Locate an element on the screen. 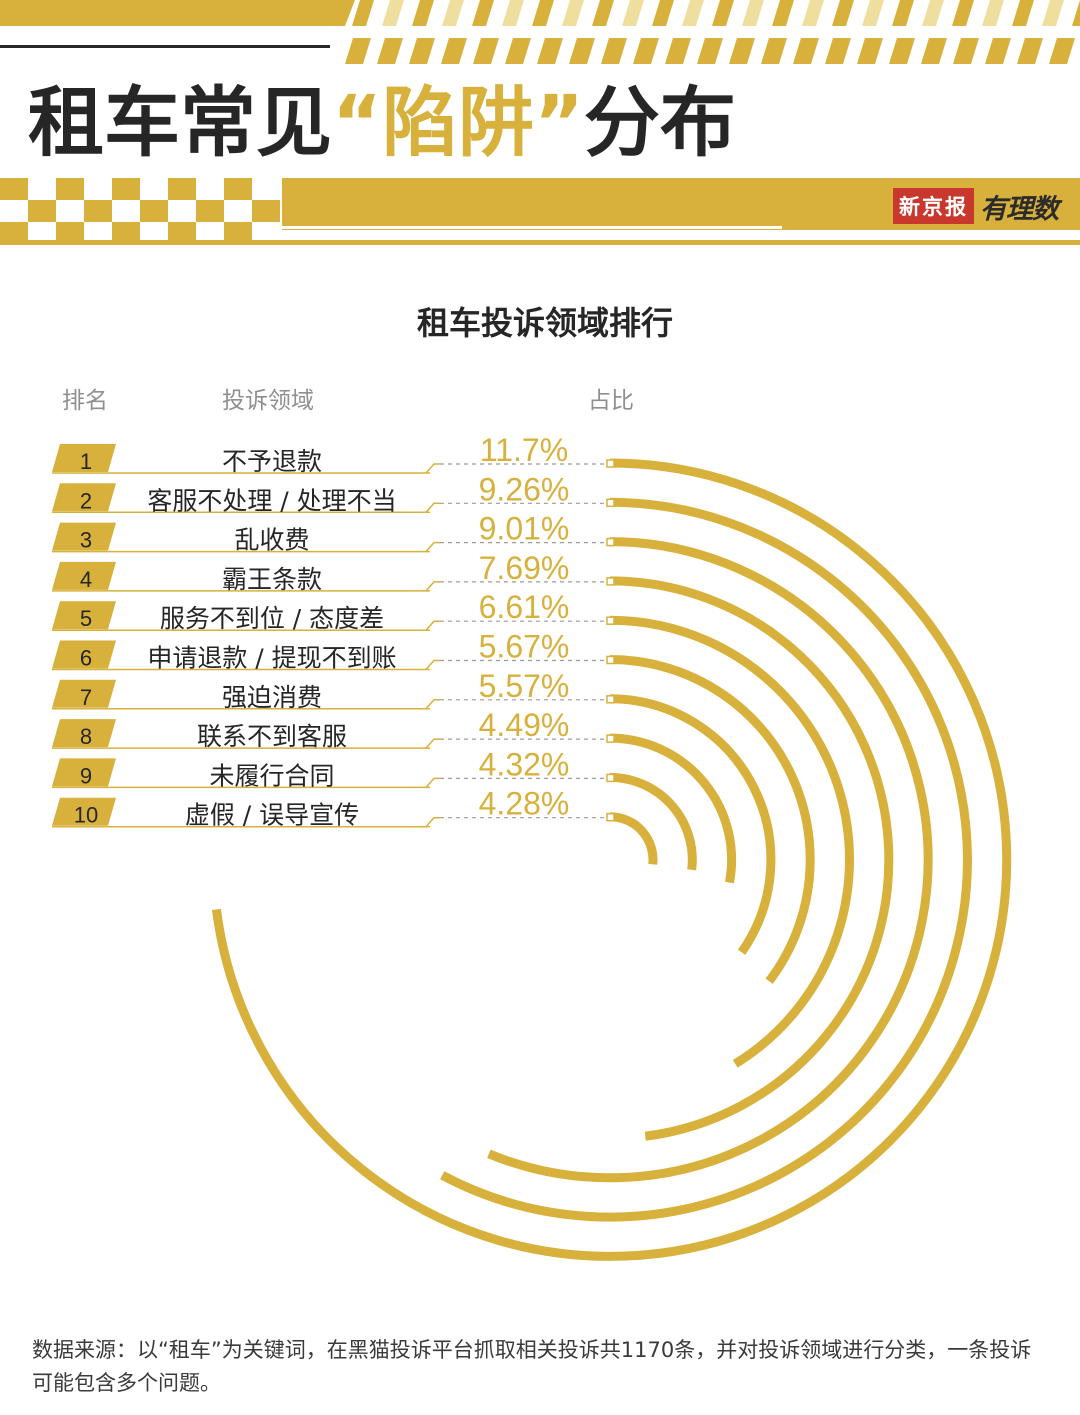 This screenshot has height=1415, width=1080. chart-row: 7 强迫消费 5.57% is located at coordinates (331, 690).